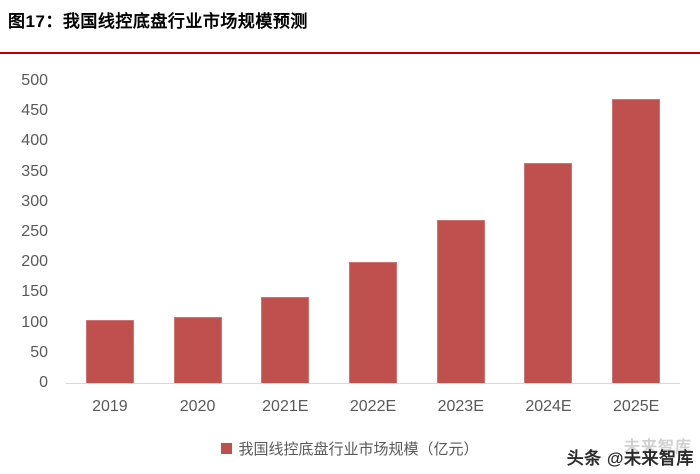  What do you see at coordinates (34, 111) in the screenshot?
I see `y-axis-tick-label: 450` at bounding box center [34, 111].